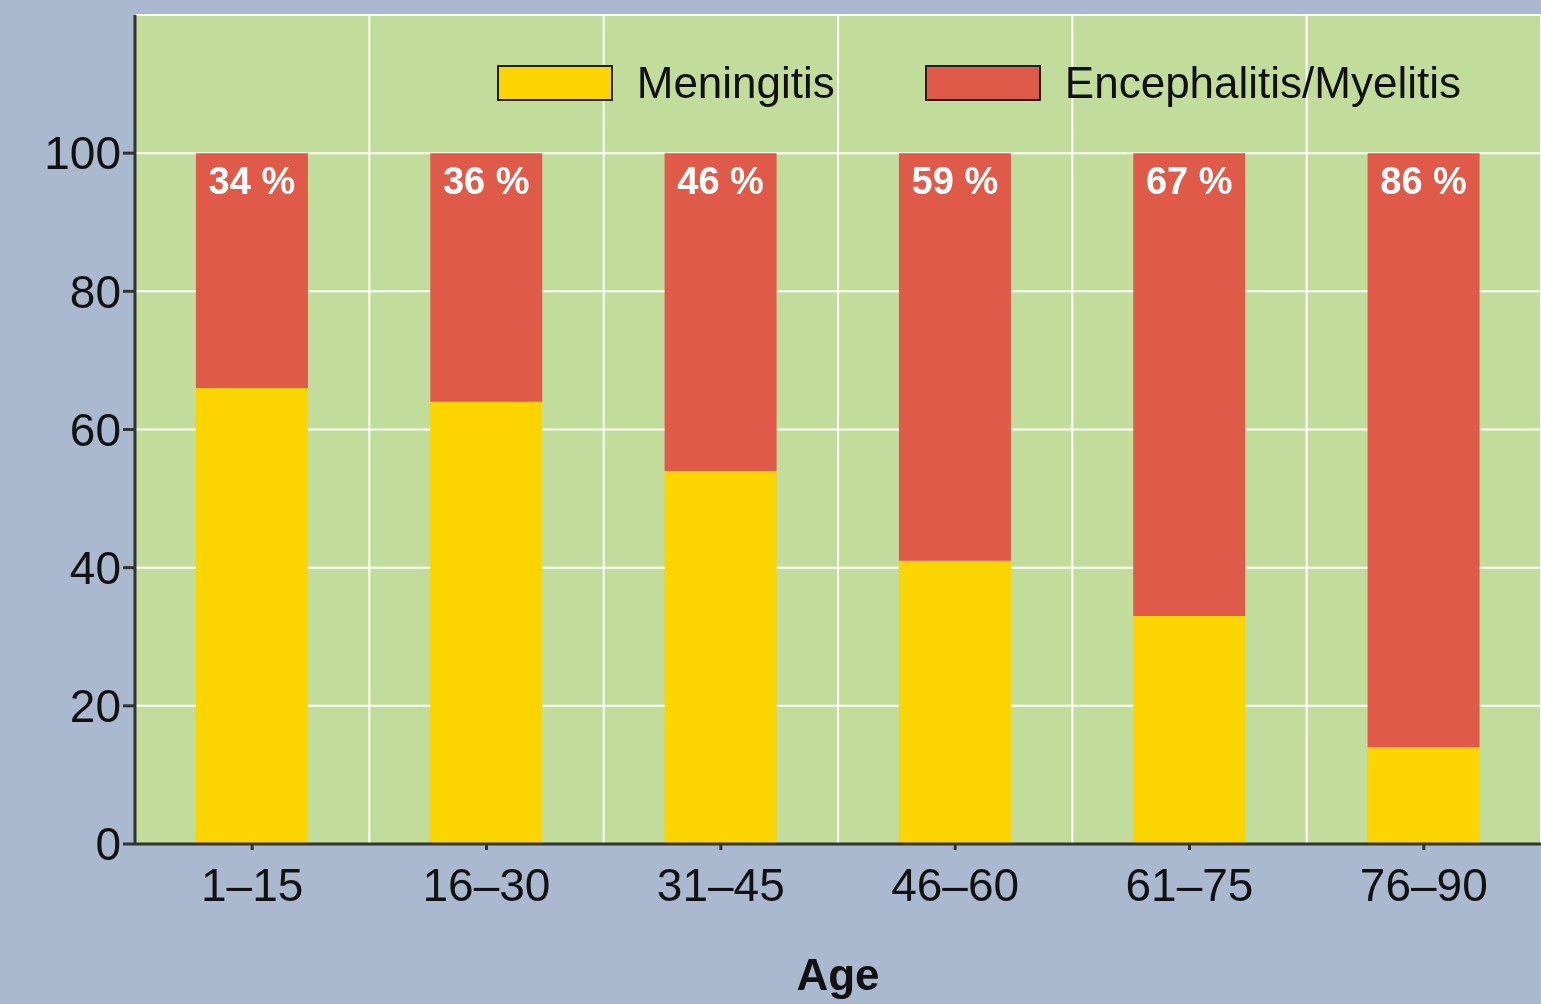 The height and width of the screenshot is (1004, 1541). Describe the element at coordinates (955, 181) in the screenshot. I see `data-label: 59 %` at that location.